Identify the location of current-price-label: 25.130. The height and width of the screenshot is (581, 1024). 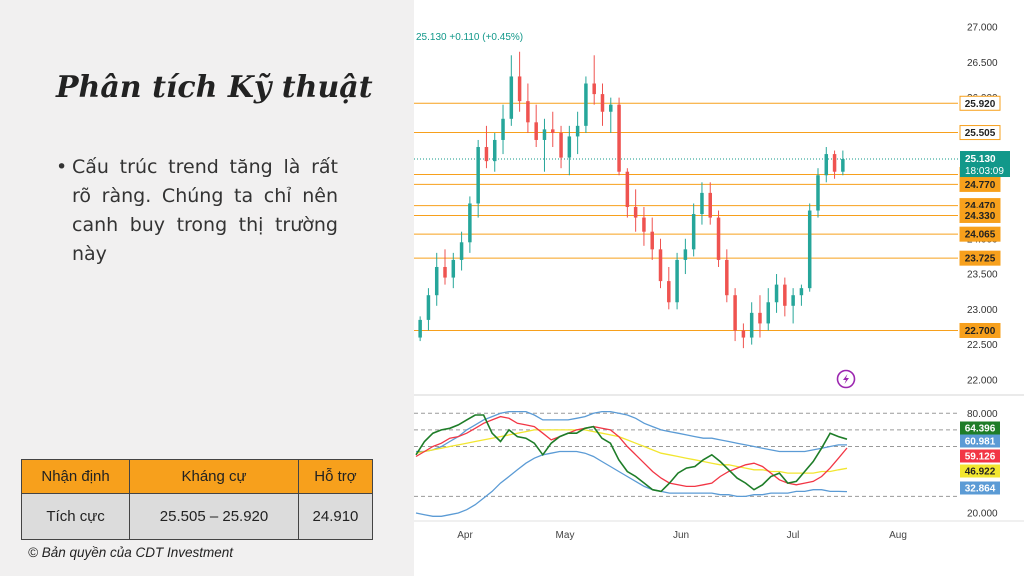
(980, 159).